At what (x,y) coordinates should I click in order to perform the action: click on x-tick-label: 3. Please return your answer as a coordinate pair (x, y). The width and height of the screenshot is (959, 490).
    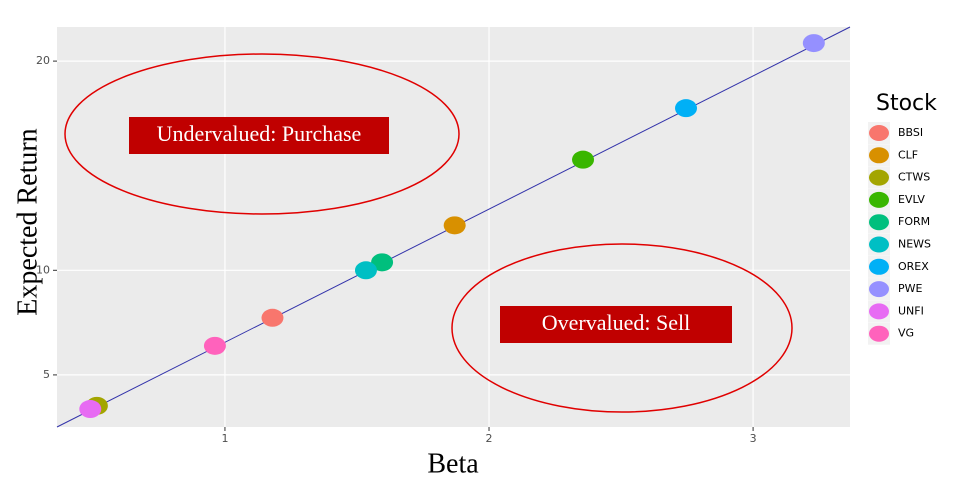
    Looking at the image, I should click on (753, 438).